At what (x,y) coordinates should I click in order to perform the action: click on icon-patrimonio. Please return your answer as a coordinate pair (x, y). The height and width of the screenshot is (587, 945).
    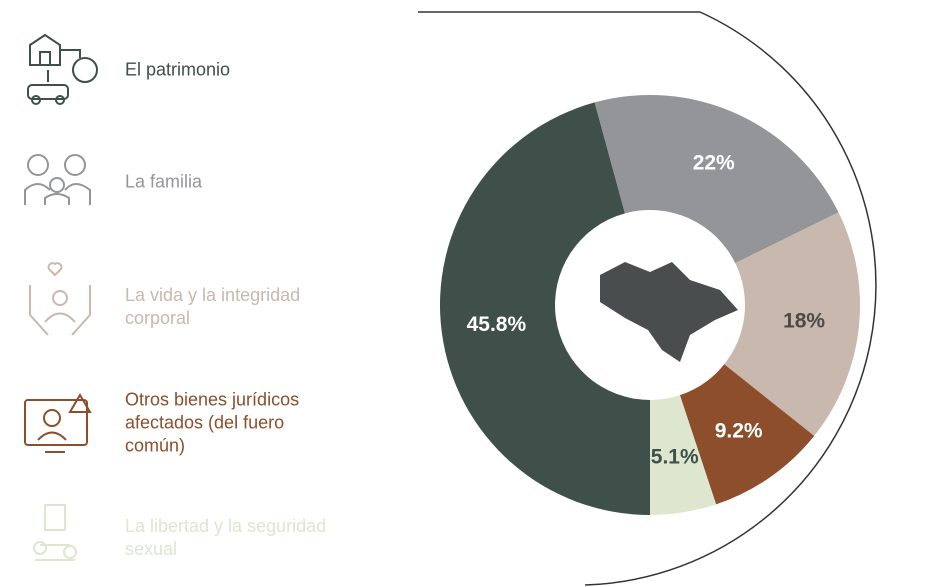
    Looking at the image, I should click on (62, 69).